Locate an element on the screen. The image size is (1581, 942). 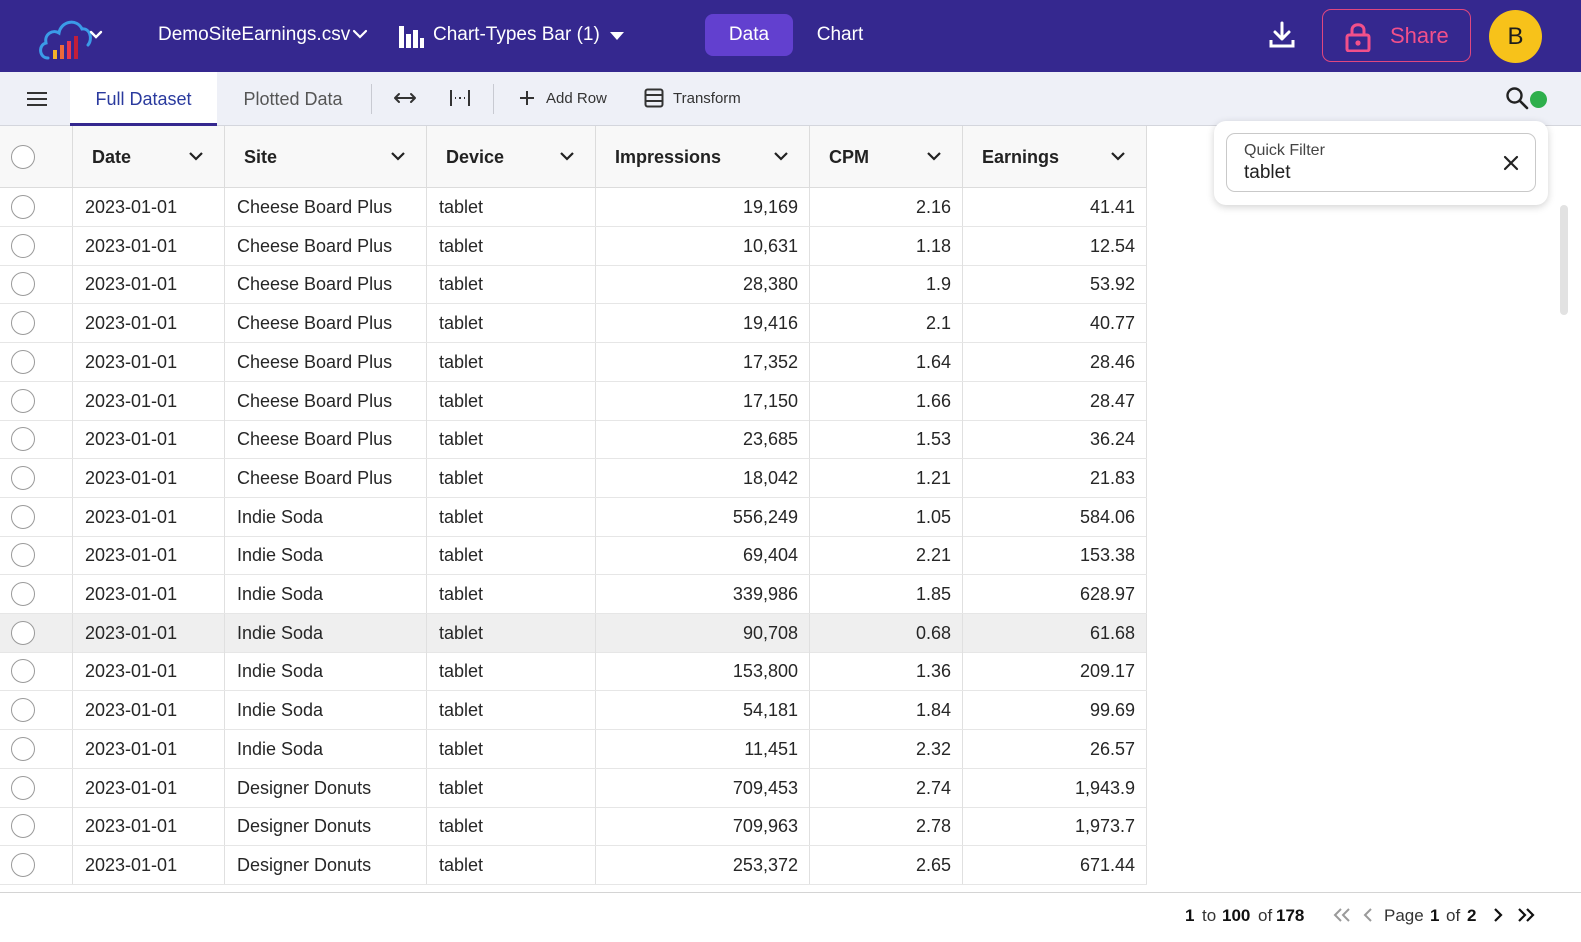
cell-impressions: 17,352 is located at coordinates (703, 361).